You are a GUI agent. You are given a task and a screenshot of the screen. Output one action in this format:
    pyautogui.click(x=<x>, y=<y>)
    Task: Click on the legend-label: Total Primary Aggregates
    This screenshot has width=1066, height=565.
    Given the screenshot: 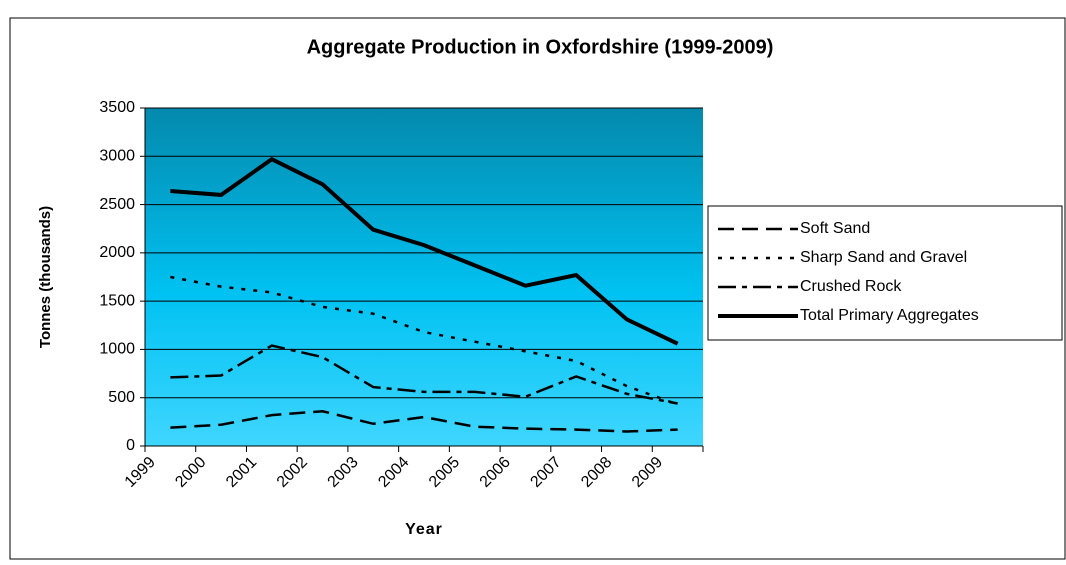 What is the action you would take?
    pyautogui.click(x=889, y=315)
    